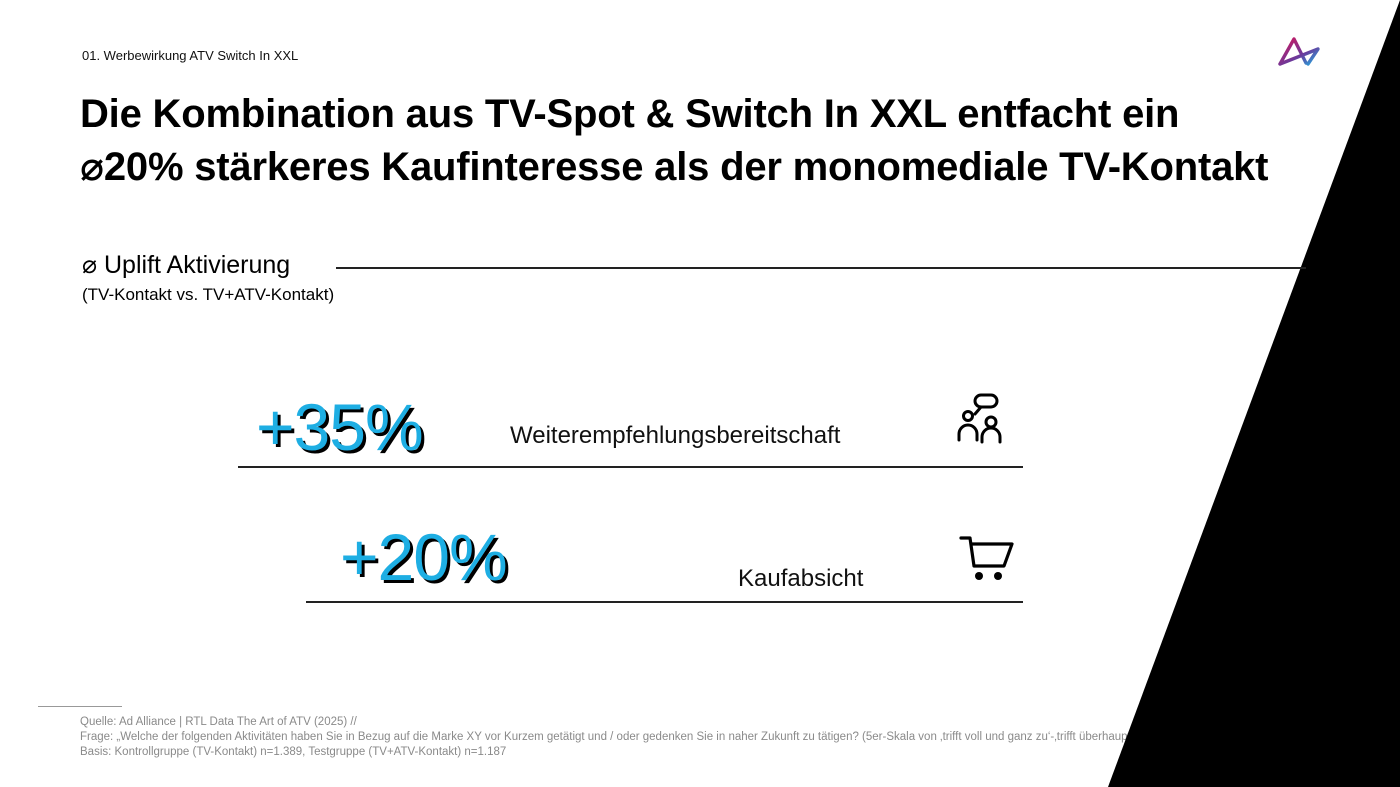 The width and height of the screenshot is (1400, 787). Describe the element at coordinates (979, 418) in the screenshot. I see `people-chat-icon` at that location.